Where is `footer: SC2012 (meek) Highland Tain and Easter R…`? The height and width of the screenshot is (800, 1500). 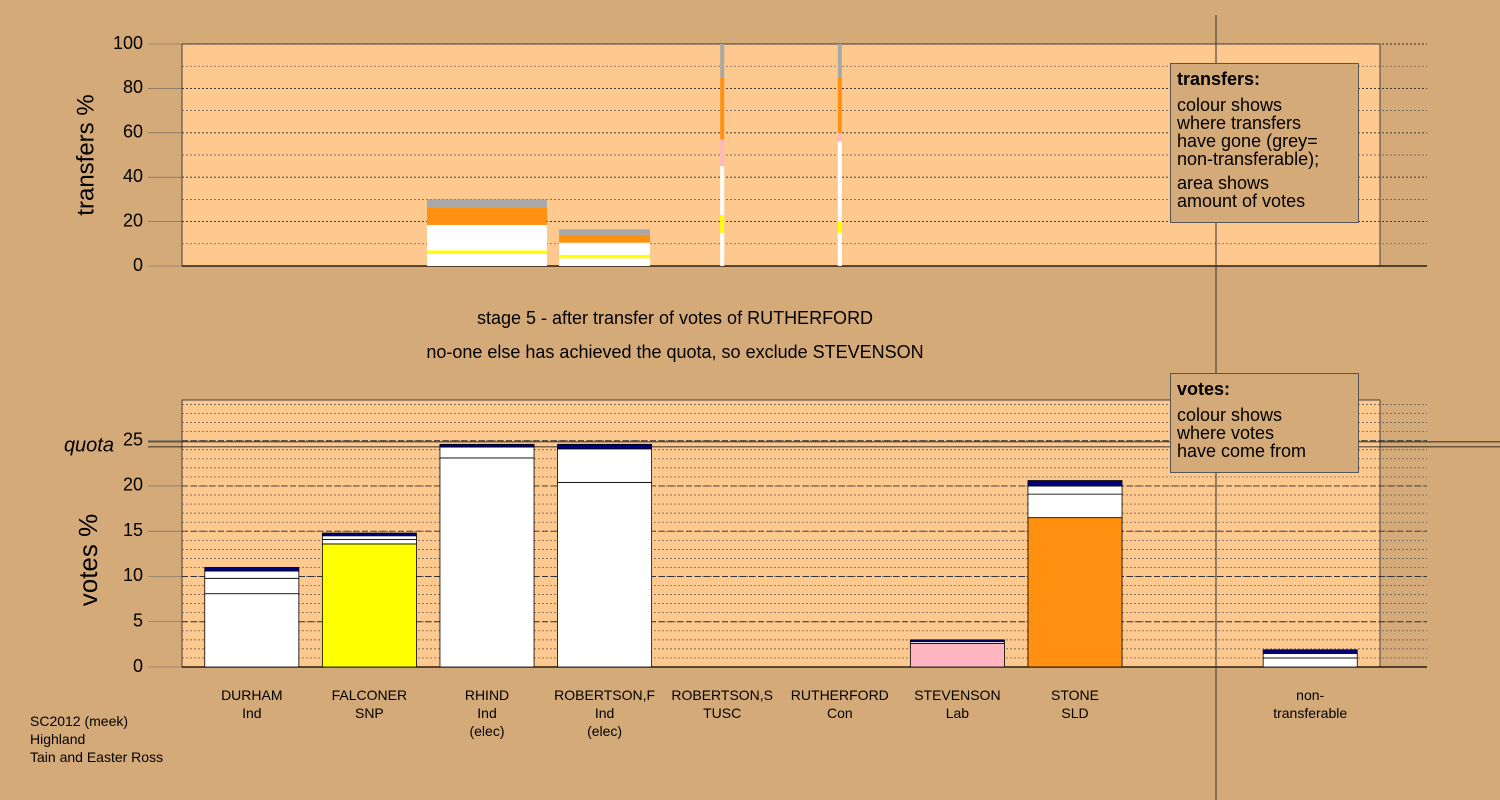 footer: SC2012 (meek) Highland Tain and Easter R… is located at coordinates (97, 739).